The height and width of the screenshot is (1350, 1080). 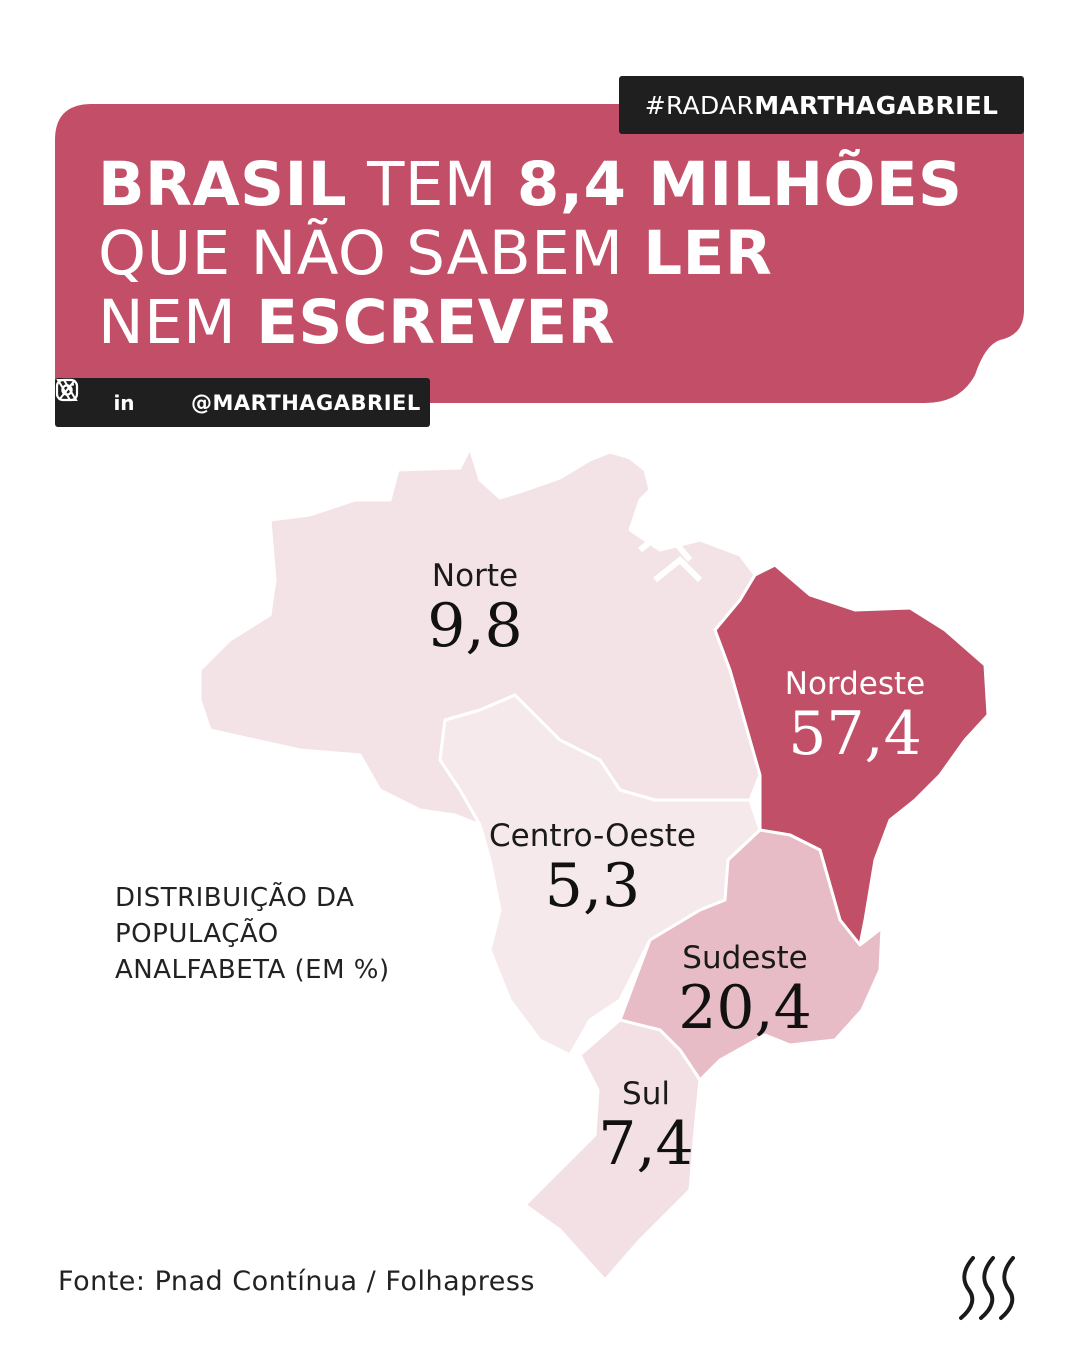 What do you see at coordinates (297, 1281) in the screenshot?
I see `source-credit: Fonte: Pnad Contínua / Folhapress` at bounding box center [297, 1281].